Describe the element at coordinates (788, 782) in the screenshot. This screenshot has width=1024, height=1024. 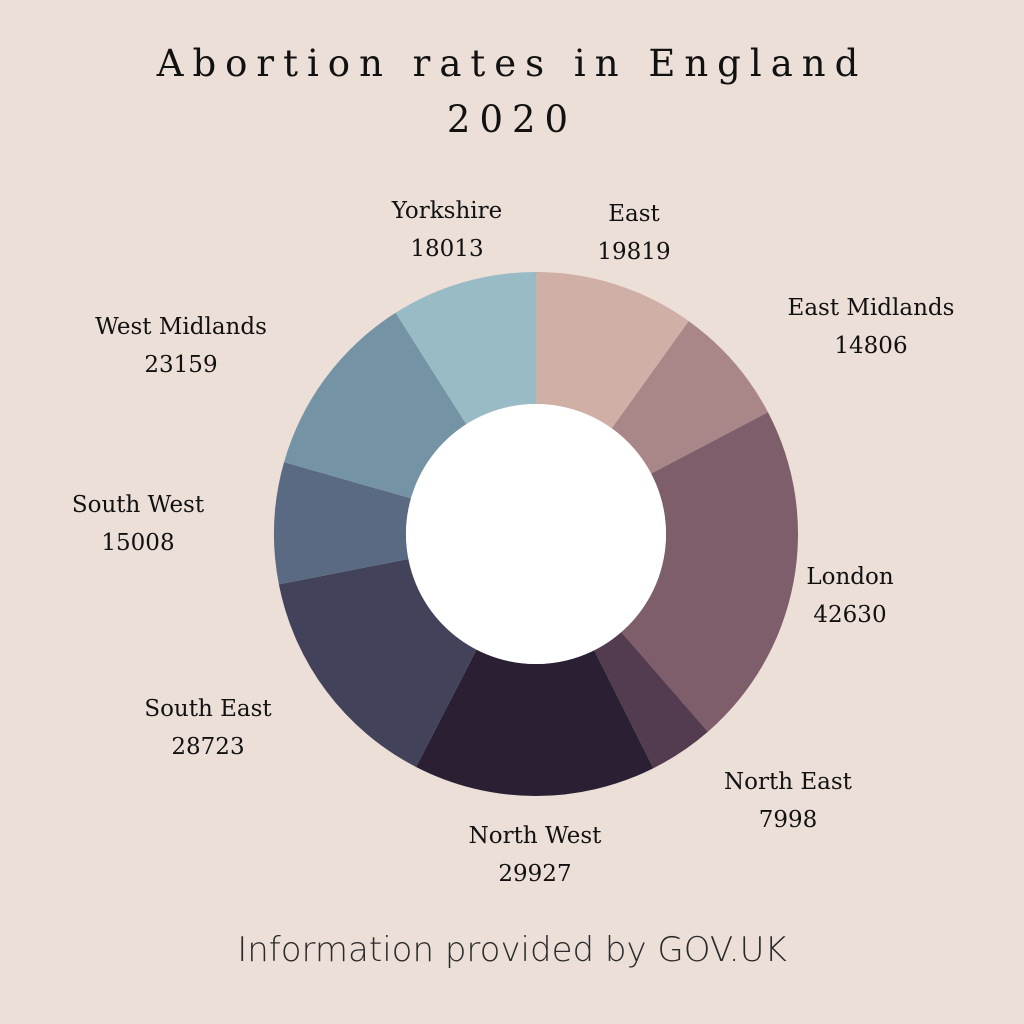
I see `slice-label: North East` at that location.